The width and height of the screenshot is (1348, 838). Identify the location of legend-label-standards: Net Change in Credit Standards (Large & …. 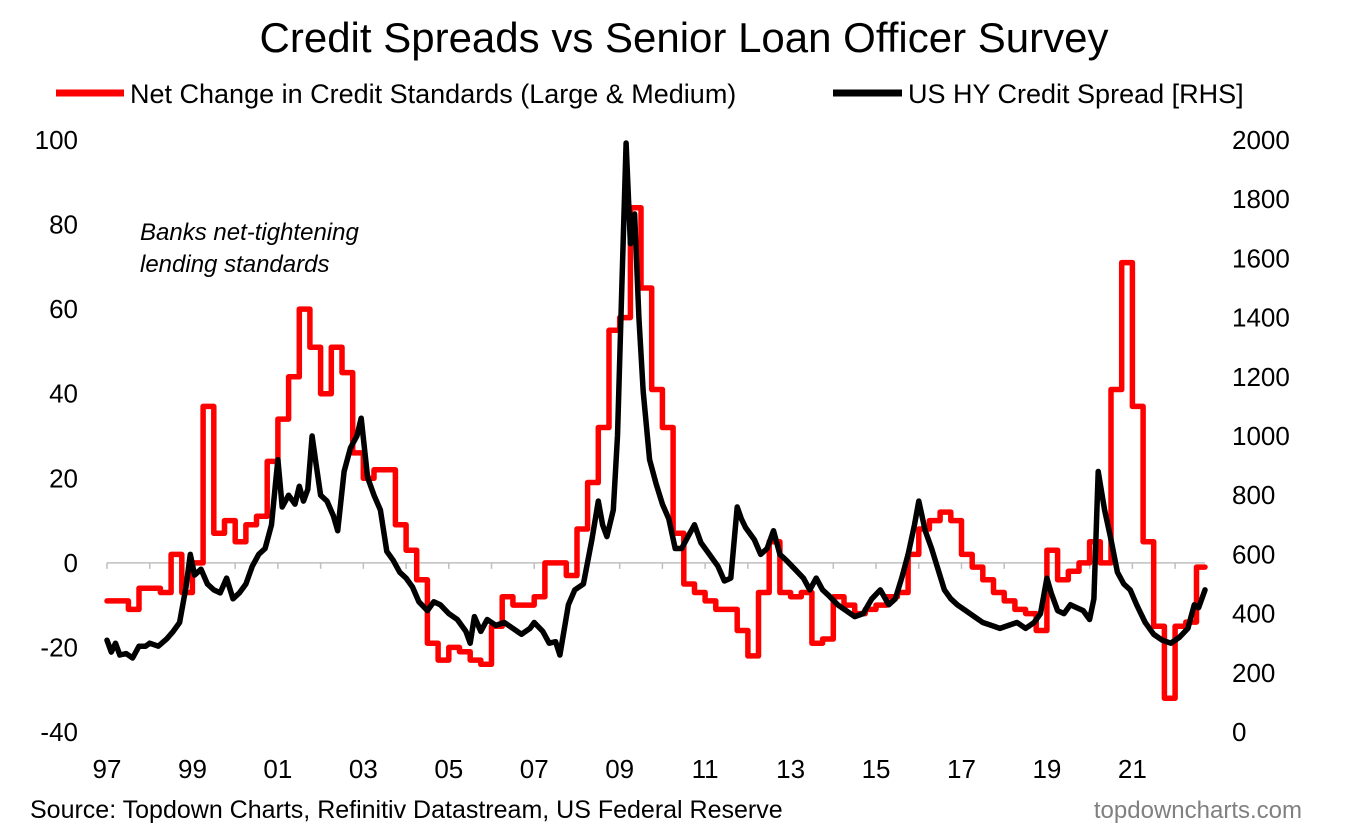
(433, 94).